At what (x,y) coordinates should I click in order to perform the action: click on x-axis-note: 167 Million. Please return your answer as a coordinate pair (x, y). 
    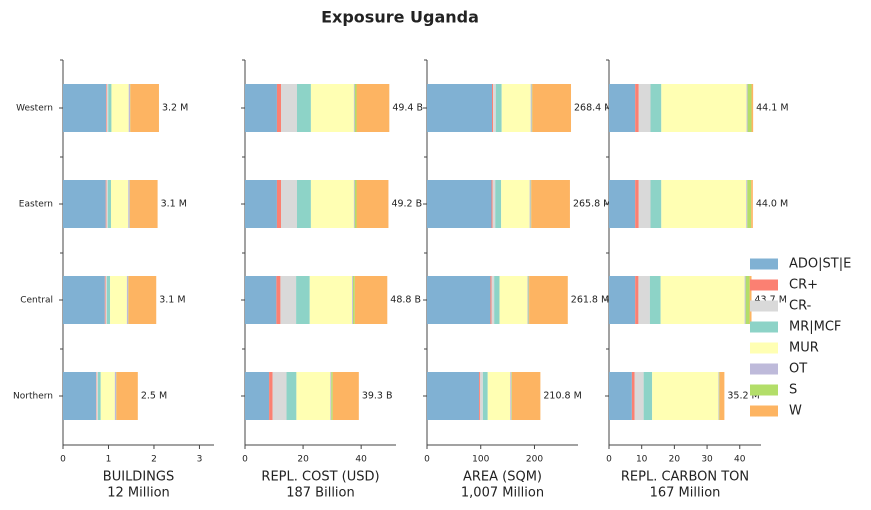
    Looking at the image, I should click on (685, 493).